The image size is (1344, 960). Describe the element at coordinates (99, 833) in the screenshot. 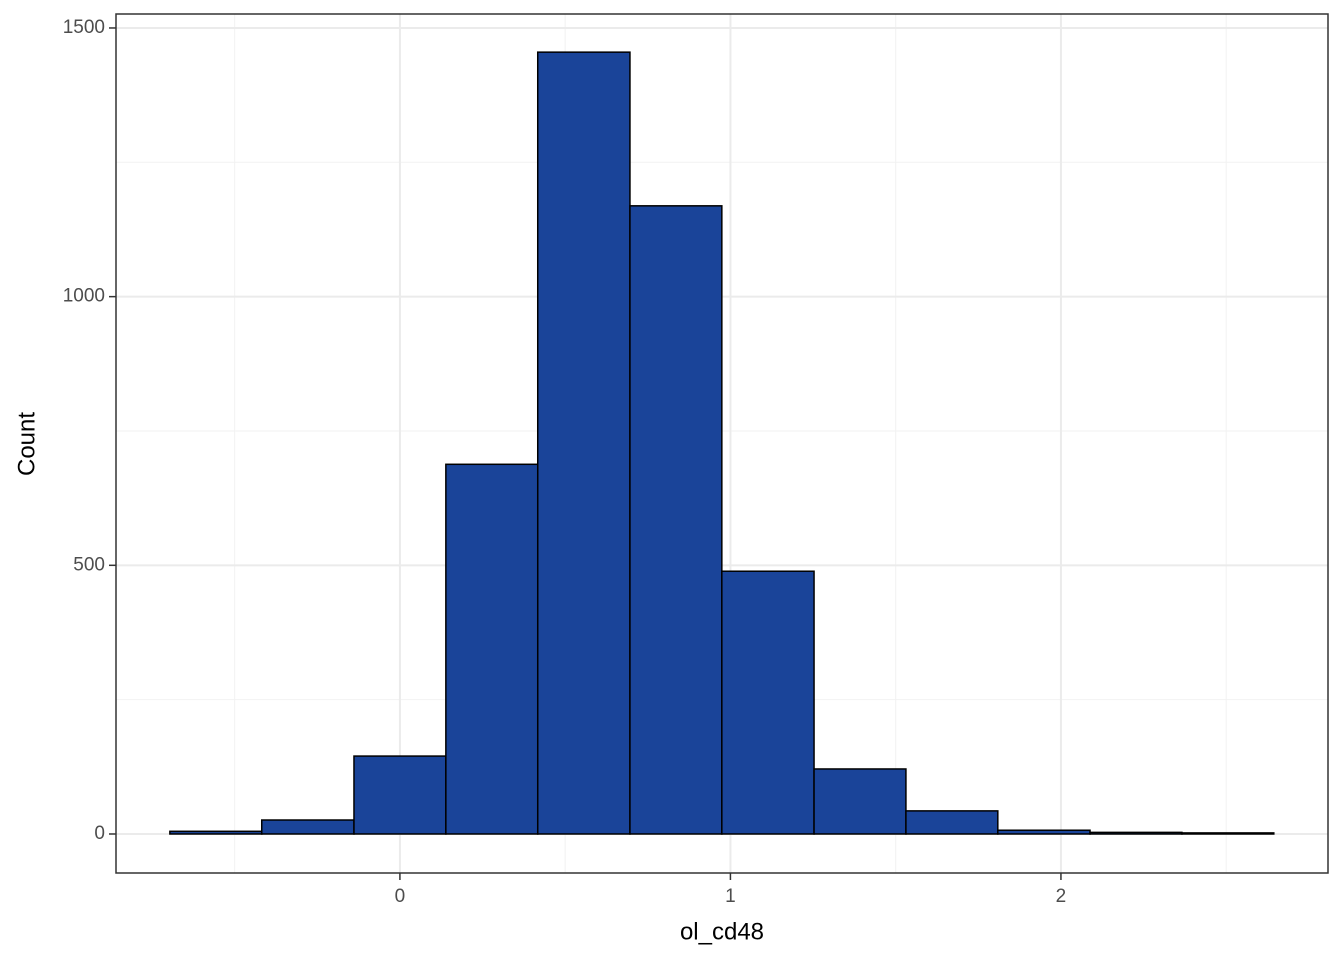

I see `y-tick-label: 0` at that location.